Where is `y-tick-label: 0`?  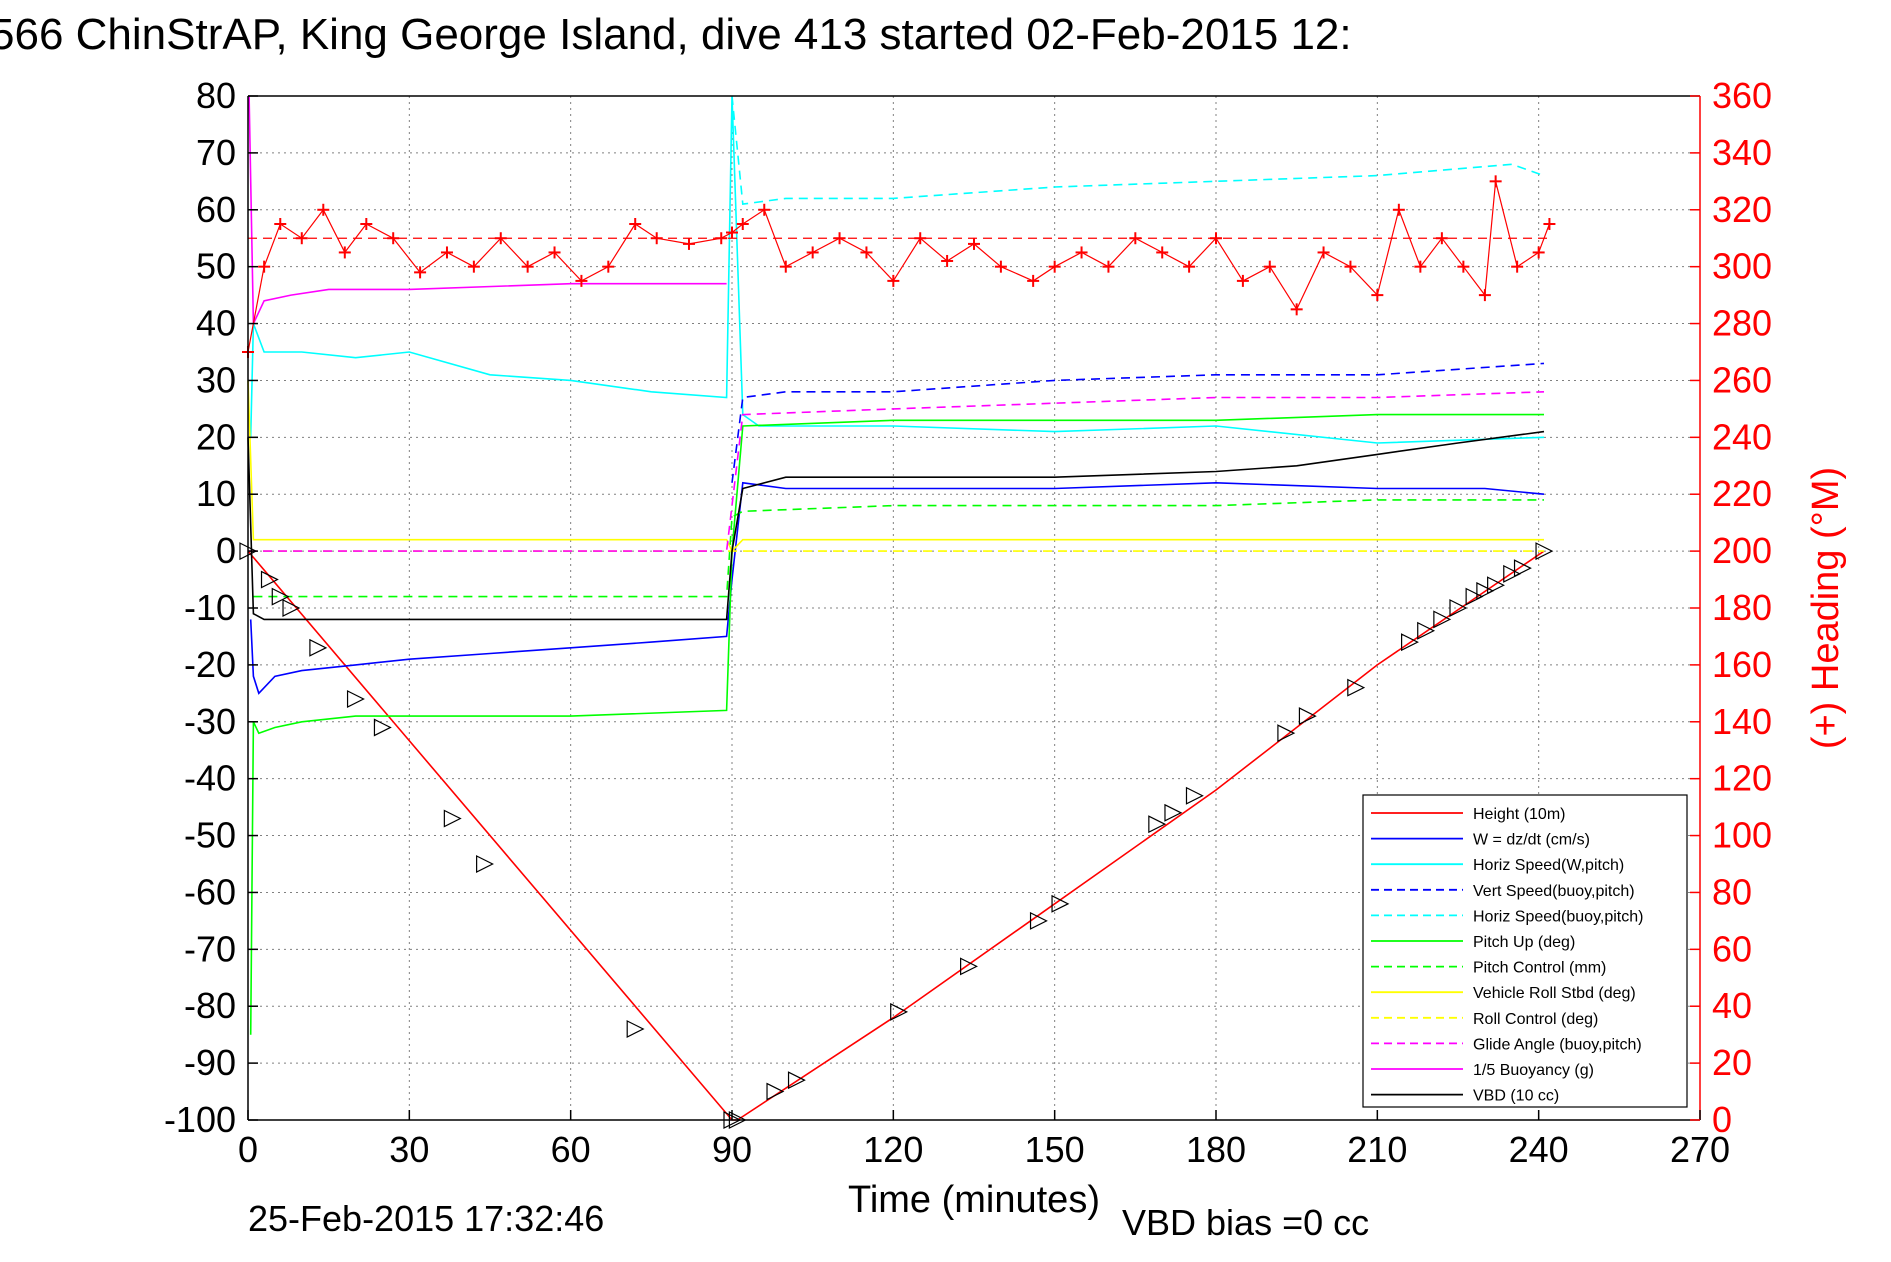 y-tick-label: 0 is located at coordinates (226, 550).